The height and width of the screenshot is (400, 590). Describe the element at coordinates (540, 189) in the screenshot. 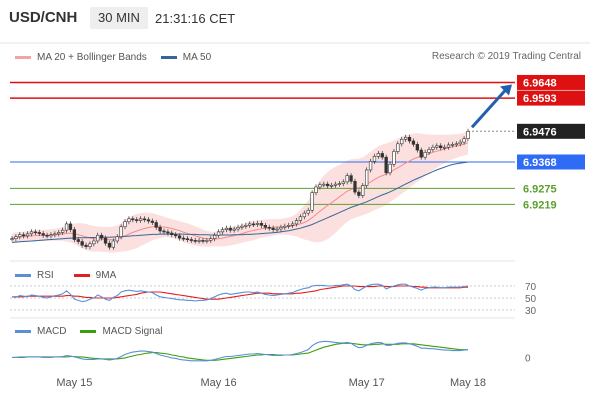

I see `support-label-4: 6.9275` at that location.